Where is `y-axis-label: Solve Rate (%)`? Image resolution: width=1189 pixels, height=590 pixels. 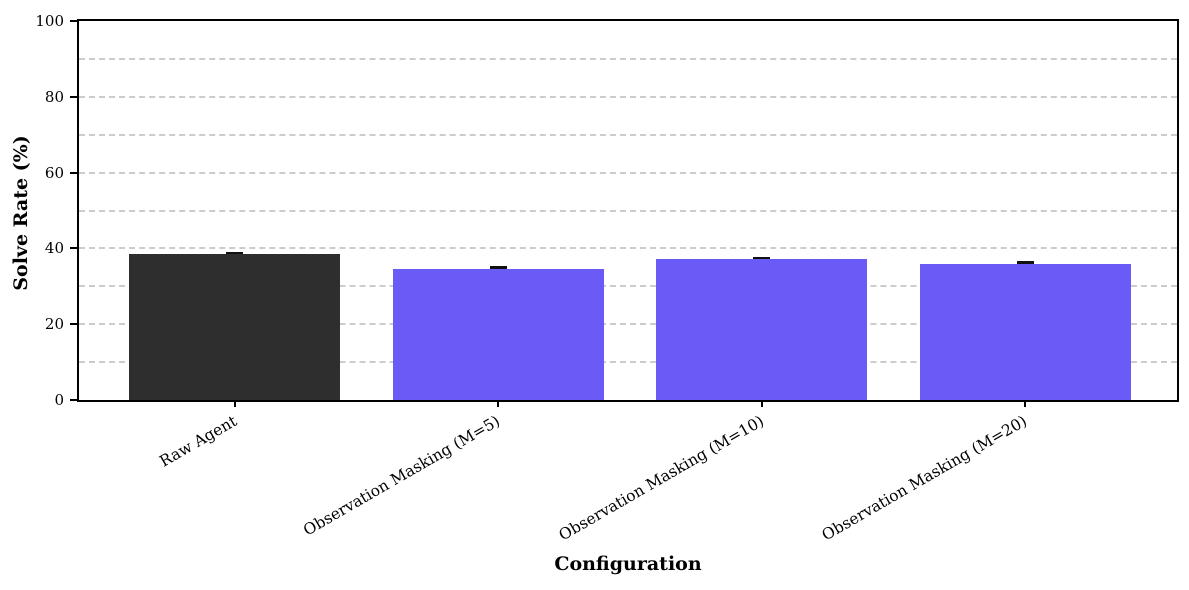 y-axis-label: Solve Rate (%) is located at coordinates (21, 213).